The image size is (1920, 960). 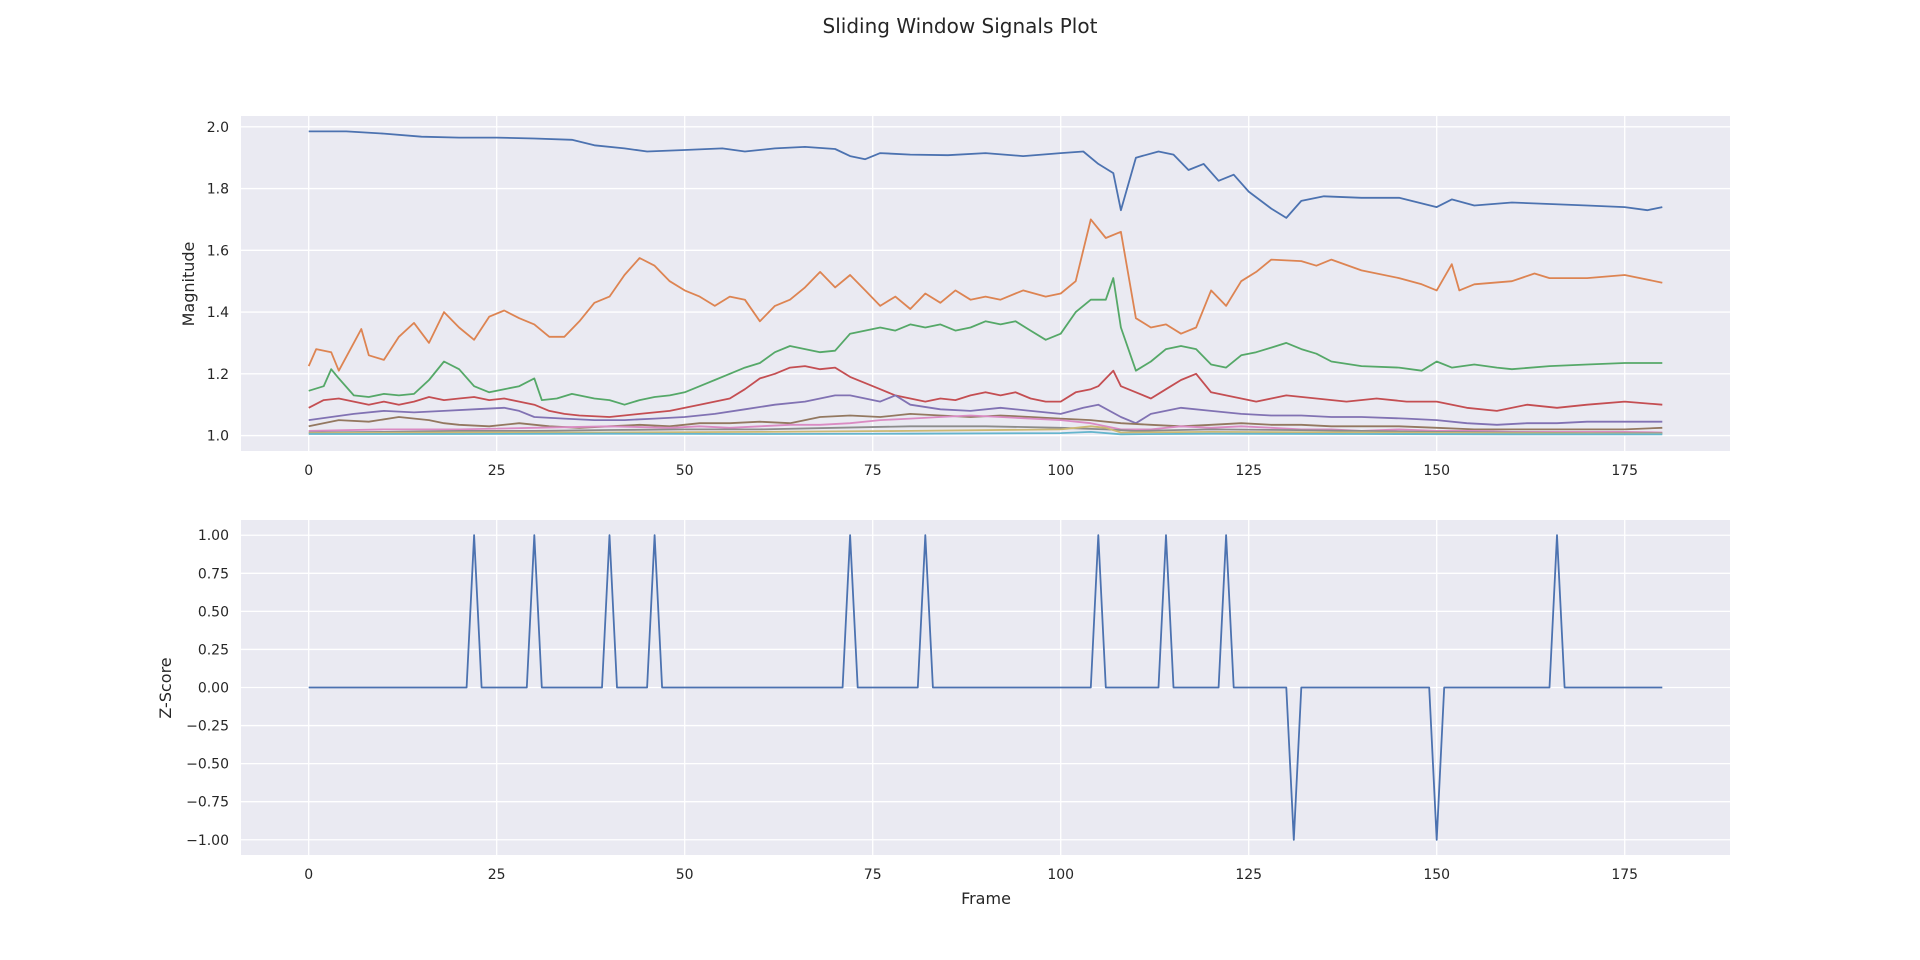 I want to click on zscore-x-tick-label: 50, so click(x=685, y=875).